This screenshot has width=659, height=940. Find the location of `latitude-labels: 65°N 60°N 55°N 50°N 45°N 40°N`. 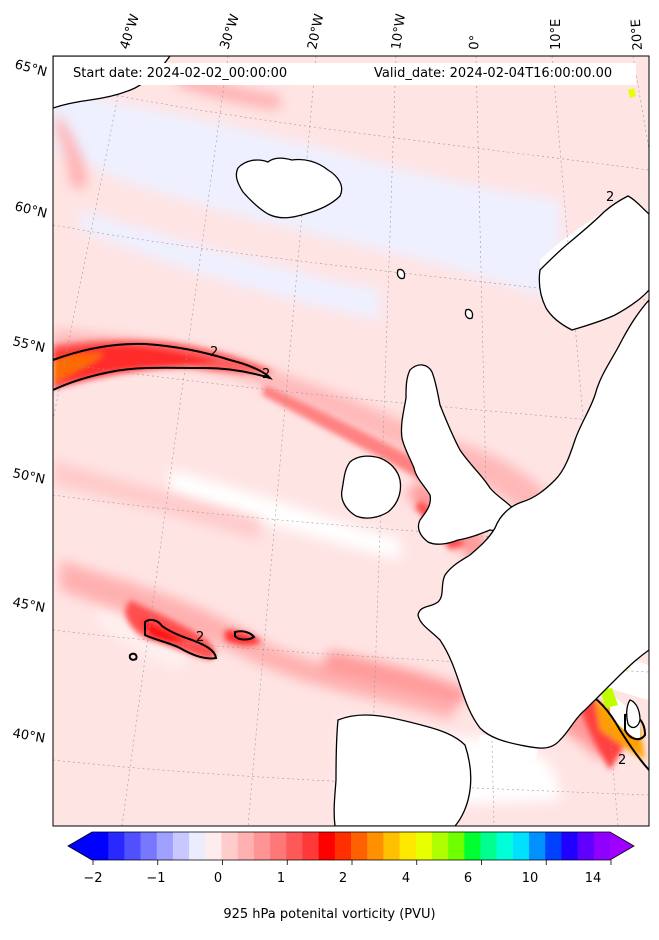

latitude-labels: 65°N 60°N 55°N 50°N 45°N 40°N is located at coordinates (29, 401).